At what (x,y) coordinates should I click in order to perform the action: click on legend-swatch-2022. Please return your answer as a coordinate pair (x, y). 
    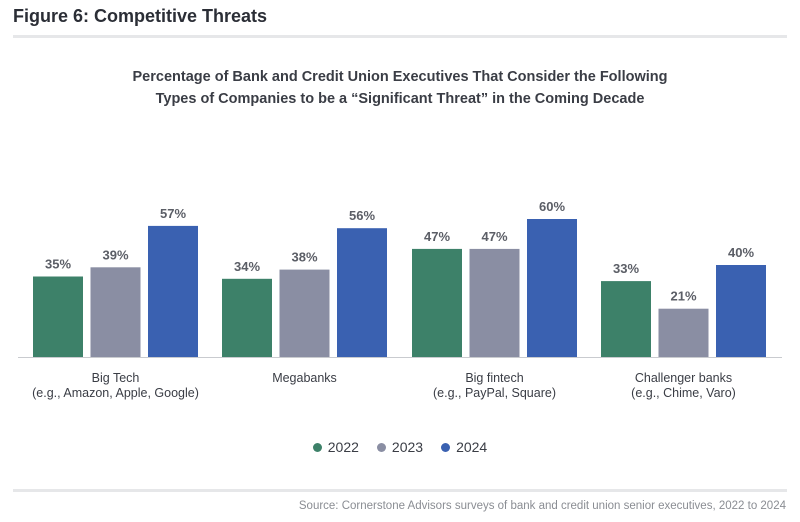
    Looking at the image, I should click on (317, 447).